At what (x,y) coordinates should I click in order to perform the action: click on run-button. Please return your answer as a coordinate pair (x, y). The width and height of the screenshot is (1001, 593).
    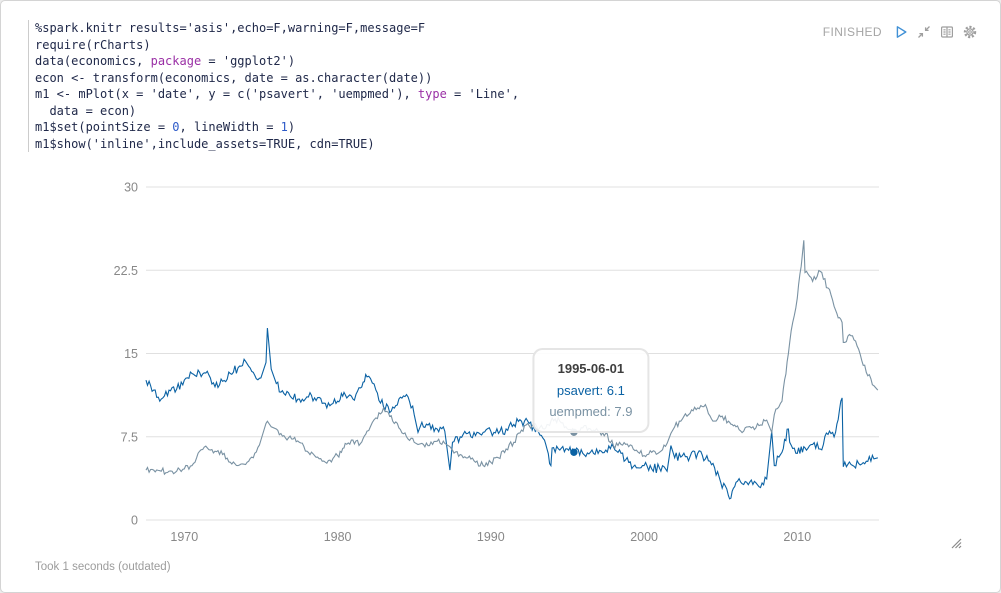
    Looking at the image, I should click on (901, 32).